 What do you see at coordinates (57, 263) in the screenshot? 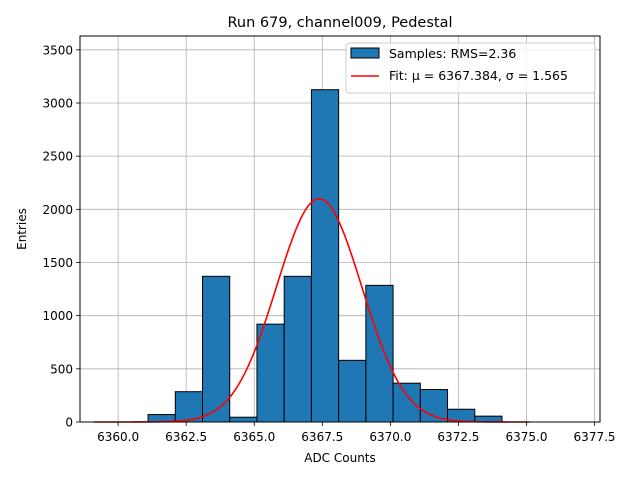
I see `y-tick-label: 1500` at bounding box center [57, 263].